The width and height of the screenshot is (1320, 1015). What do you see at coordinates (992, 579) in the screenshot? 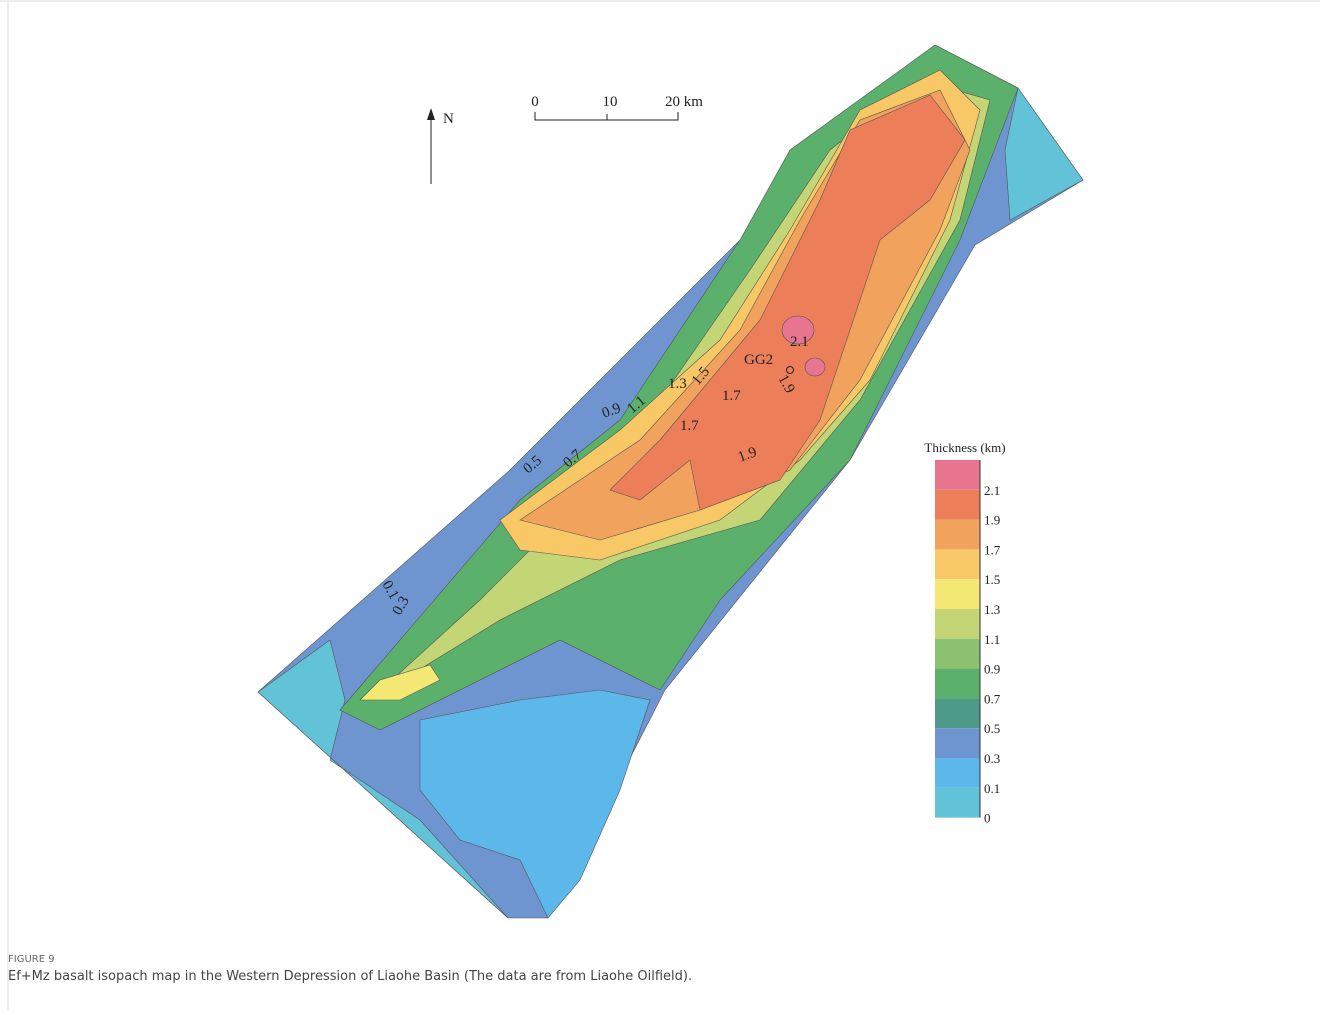
I see `legend-label: 1.5` at bounding box center [992, 579].